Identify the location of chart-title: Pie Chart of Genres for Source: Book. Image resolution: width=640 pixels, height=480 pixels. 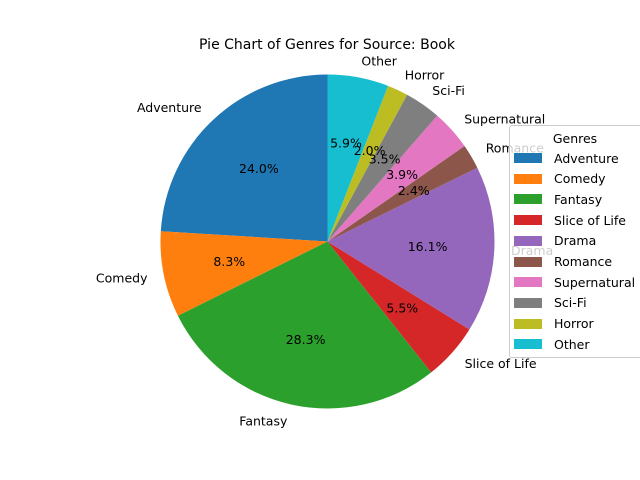
(327, 45).